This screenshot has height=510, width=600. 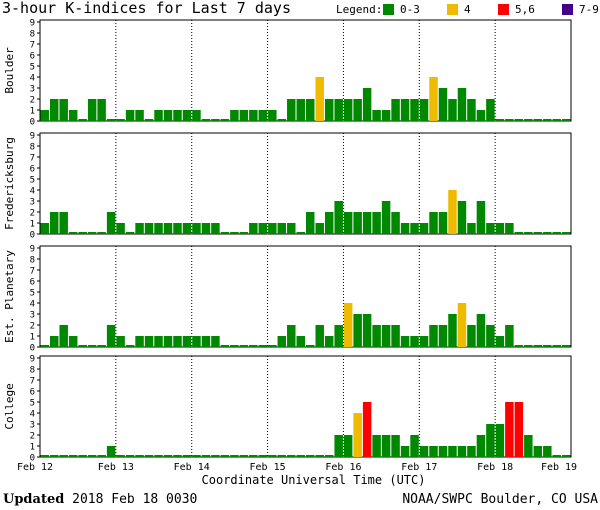 I want to click on y-tick-label-fredericksburg: 9, so click(x=32, y=137).